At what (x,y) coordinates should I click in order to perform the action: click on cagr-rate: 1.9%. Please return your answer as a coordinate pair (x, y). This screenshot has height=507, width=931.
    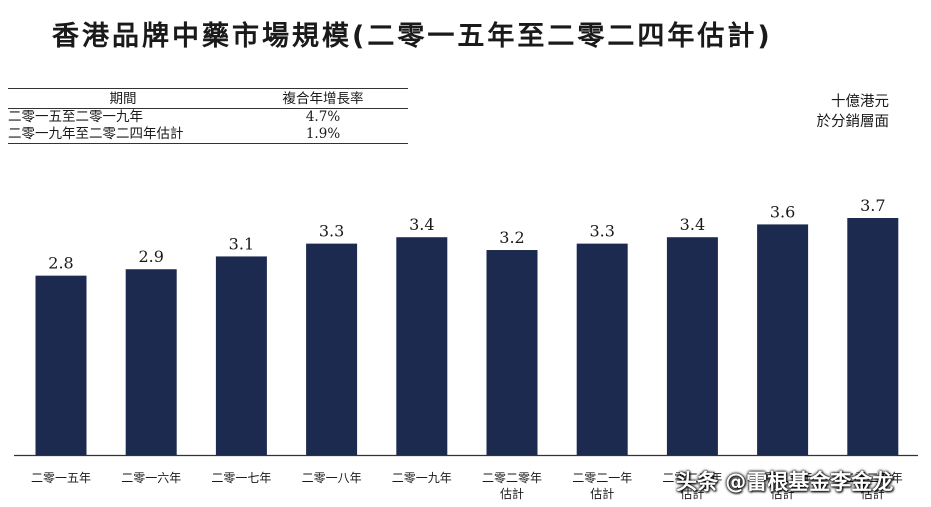
    Looking at the image, I should click on (323, 135).